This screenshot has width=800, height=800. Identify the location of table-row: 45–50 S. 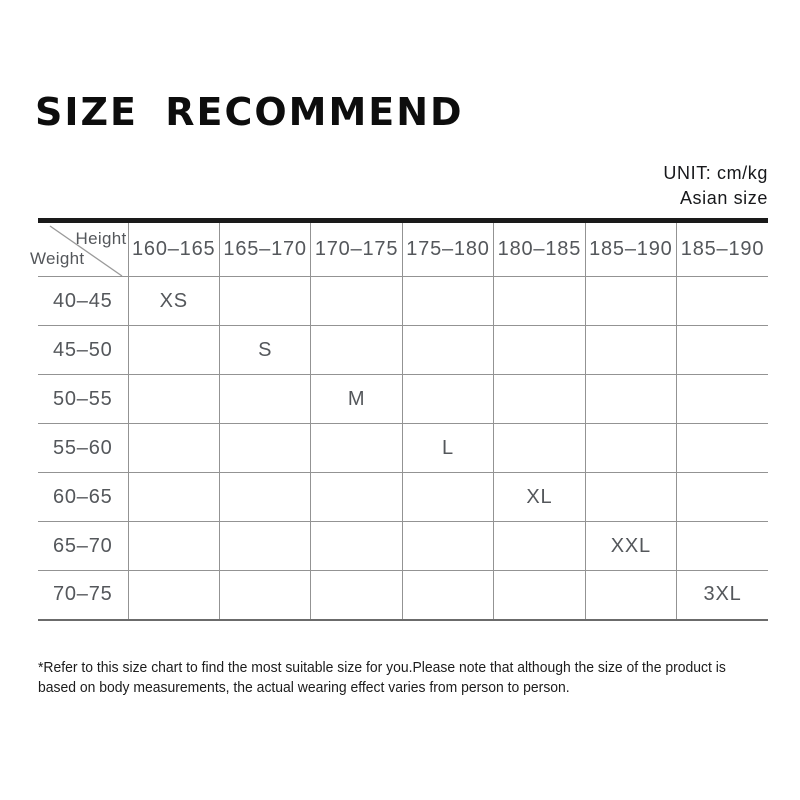
(403, 350).